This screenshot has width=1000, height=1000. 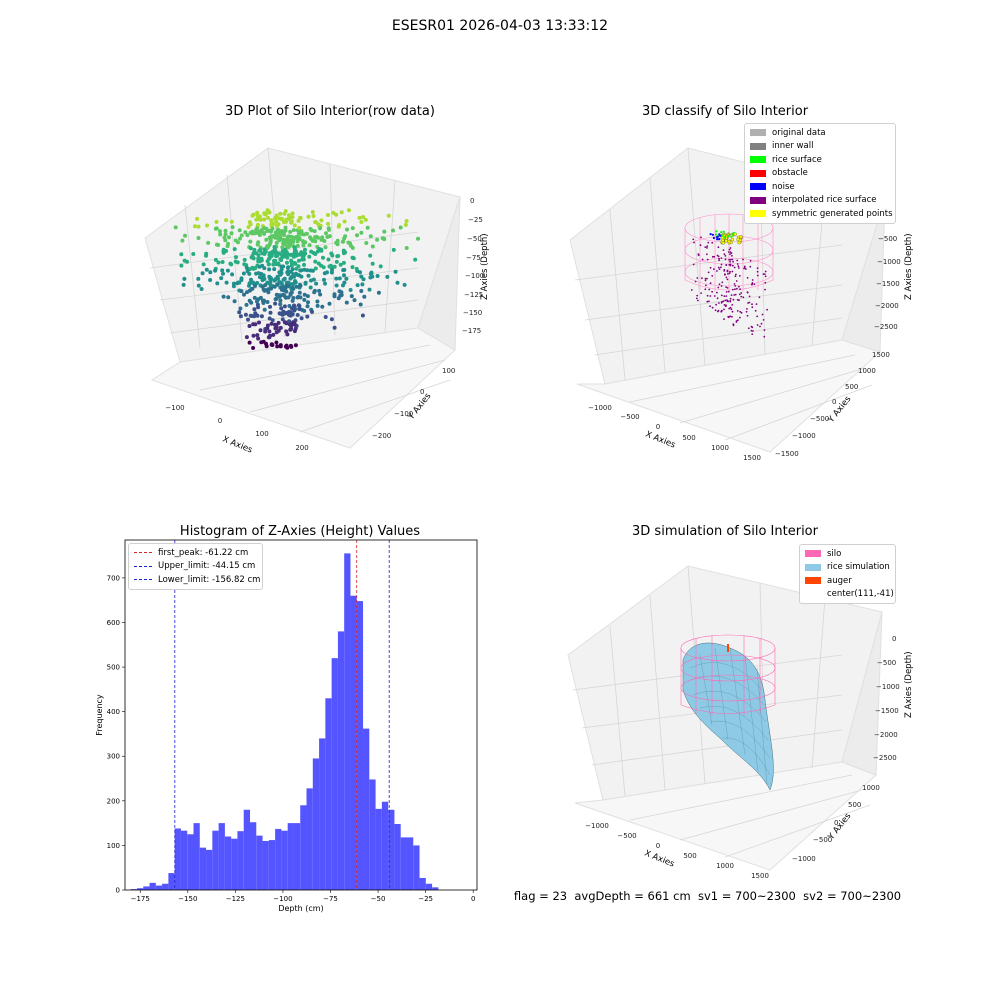 What do you see at coordinates (600, 408) in the screenshot?
I see `panel2-xtick: −1000` at bounding box center [600, 408].